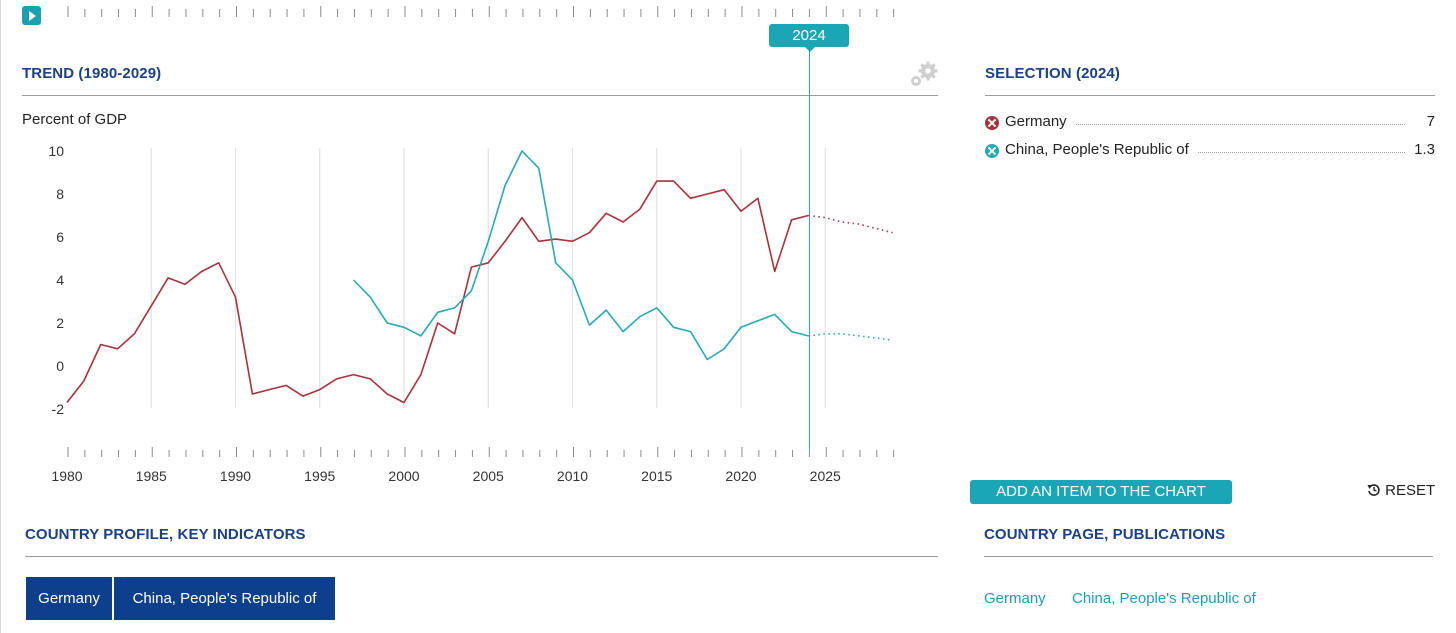 The width and height of the screenshot is (1456, 633). I want to click on trend-divider, so click(480, 95).